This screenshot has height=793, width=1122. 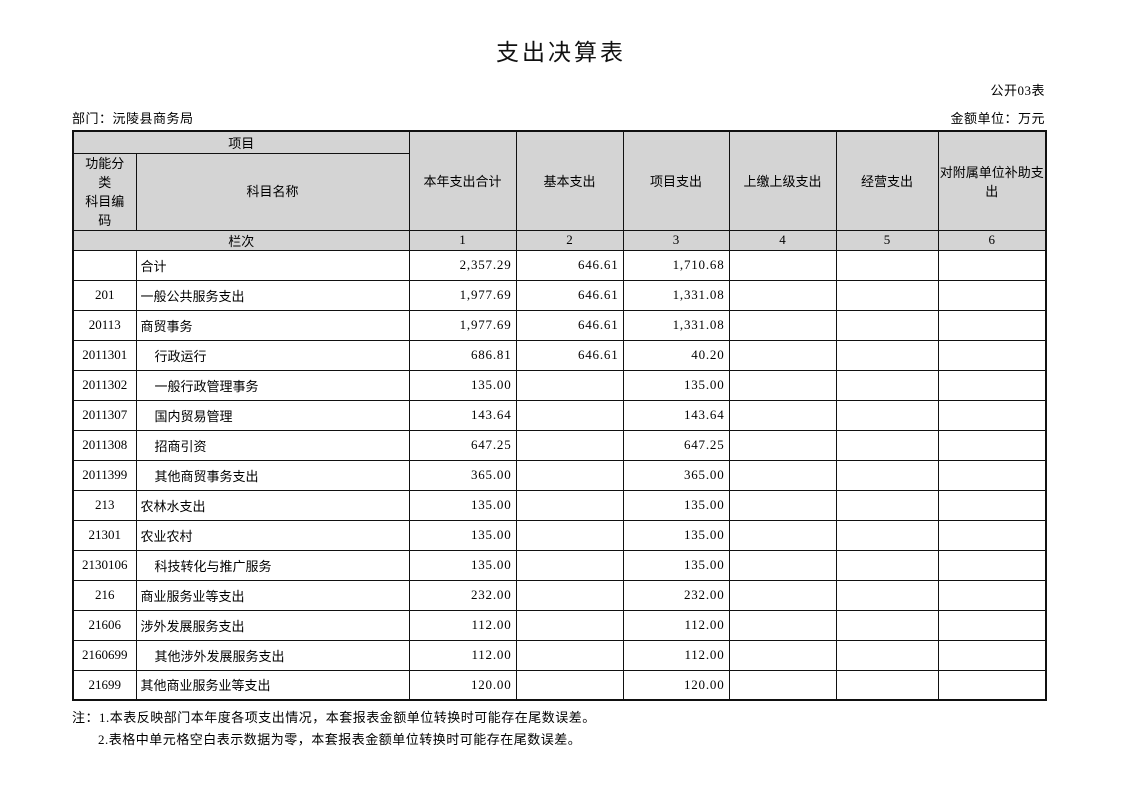 What do you see at coordinates (676, 240) in the screenshot?
I see `header-rank-3: 3` at bounding box center [676, 240].